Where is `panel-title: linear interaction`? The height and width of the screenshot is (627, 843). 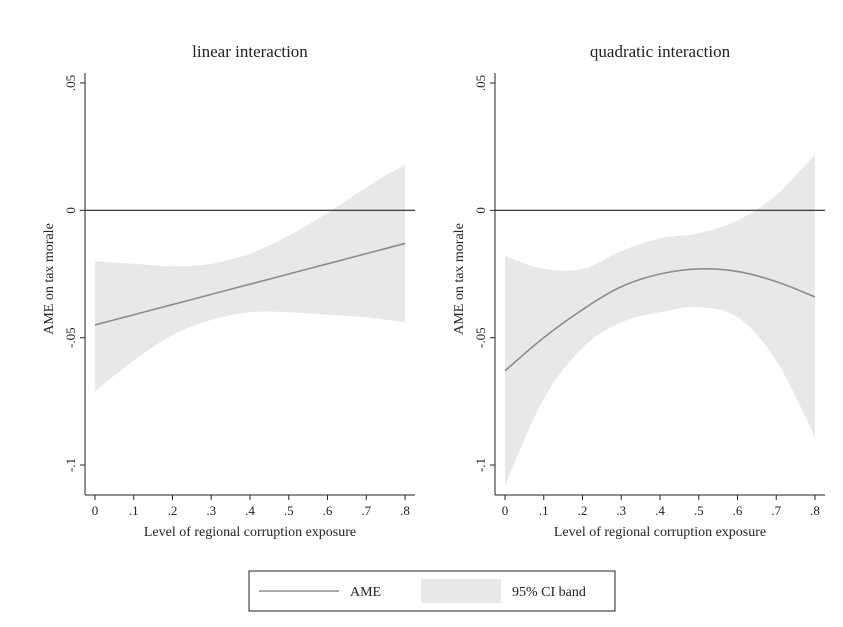
panel-title: linear interaction is located at coordinates (250, 51).